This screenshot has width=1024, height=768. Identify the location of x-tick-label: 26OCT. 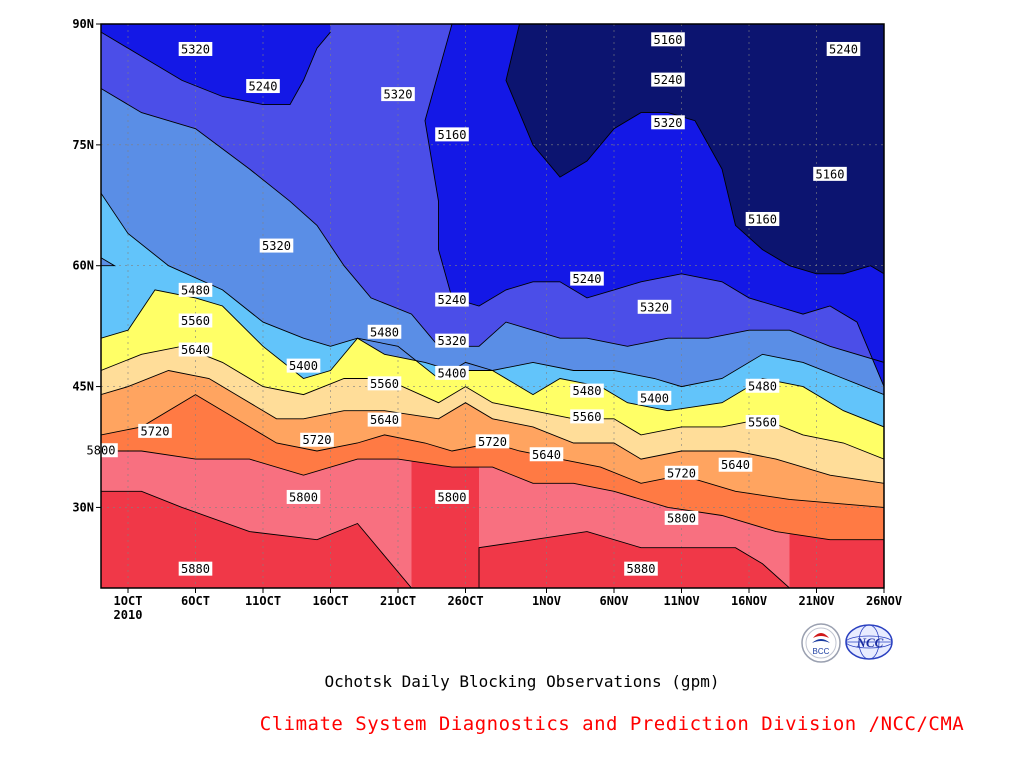
(465, 601).